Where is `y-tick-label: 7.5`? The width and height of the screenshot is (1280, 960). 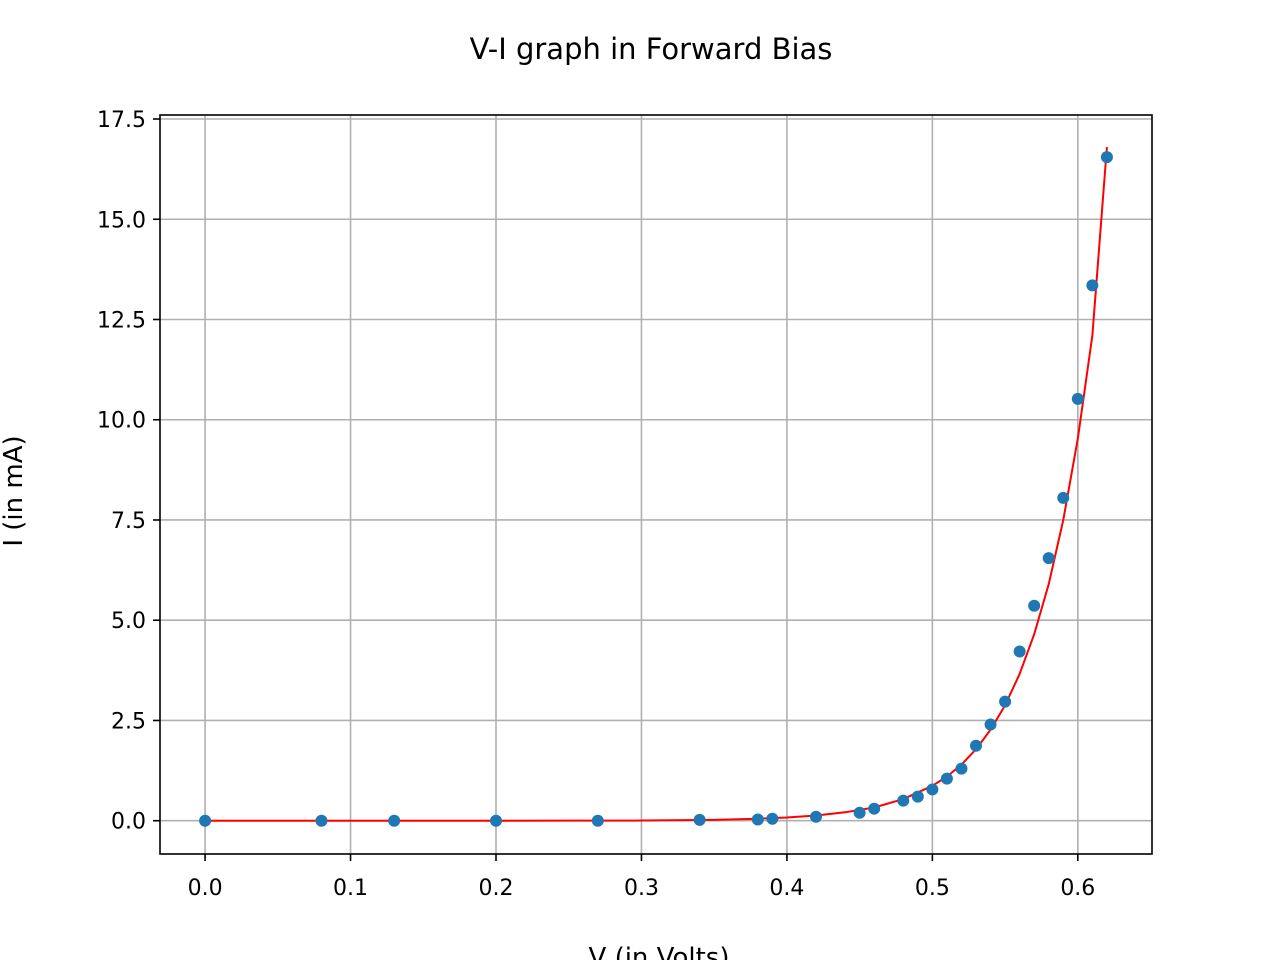
y-tick-label: 7.5 is located at coordinates (128, 521).